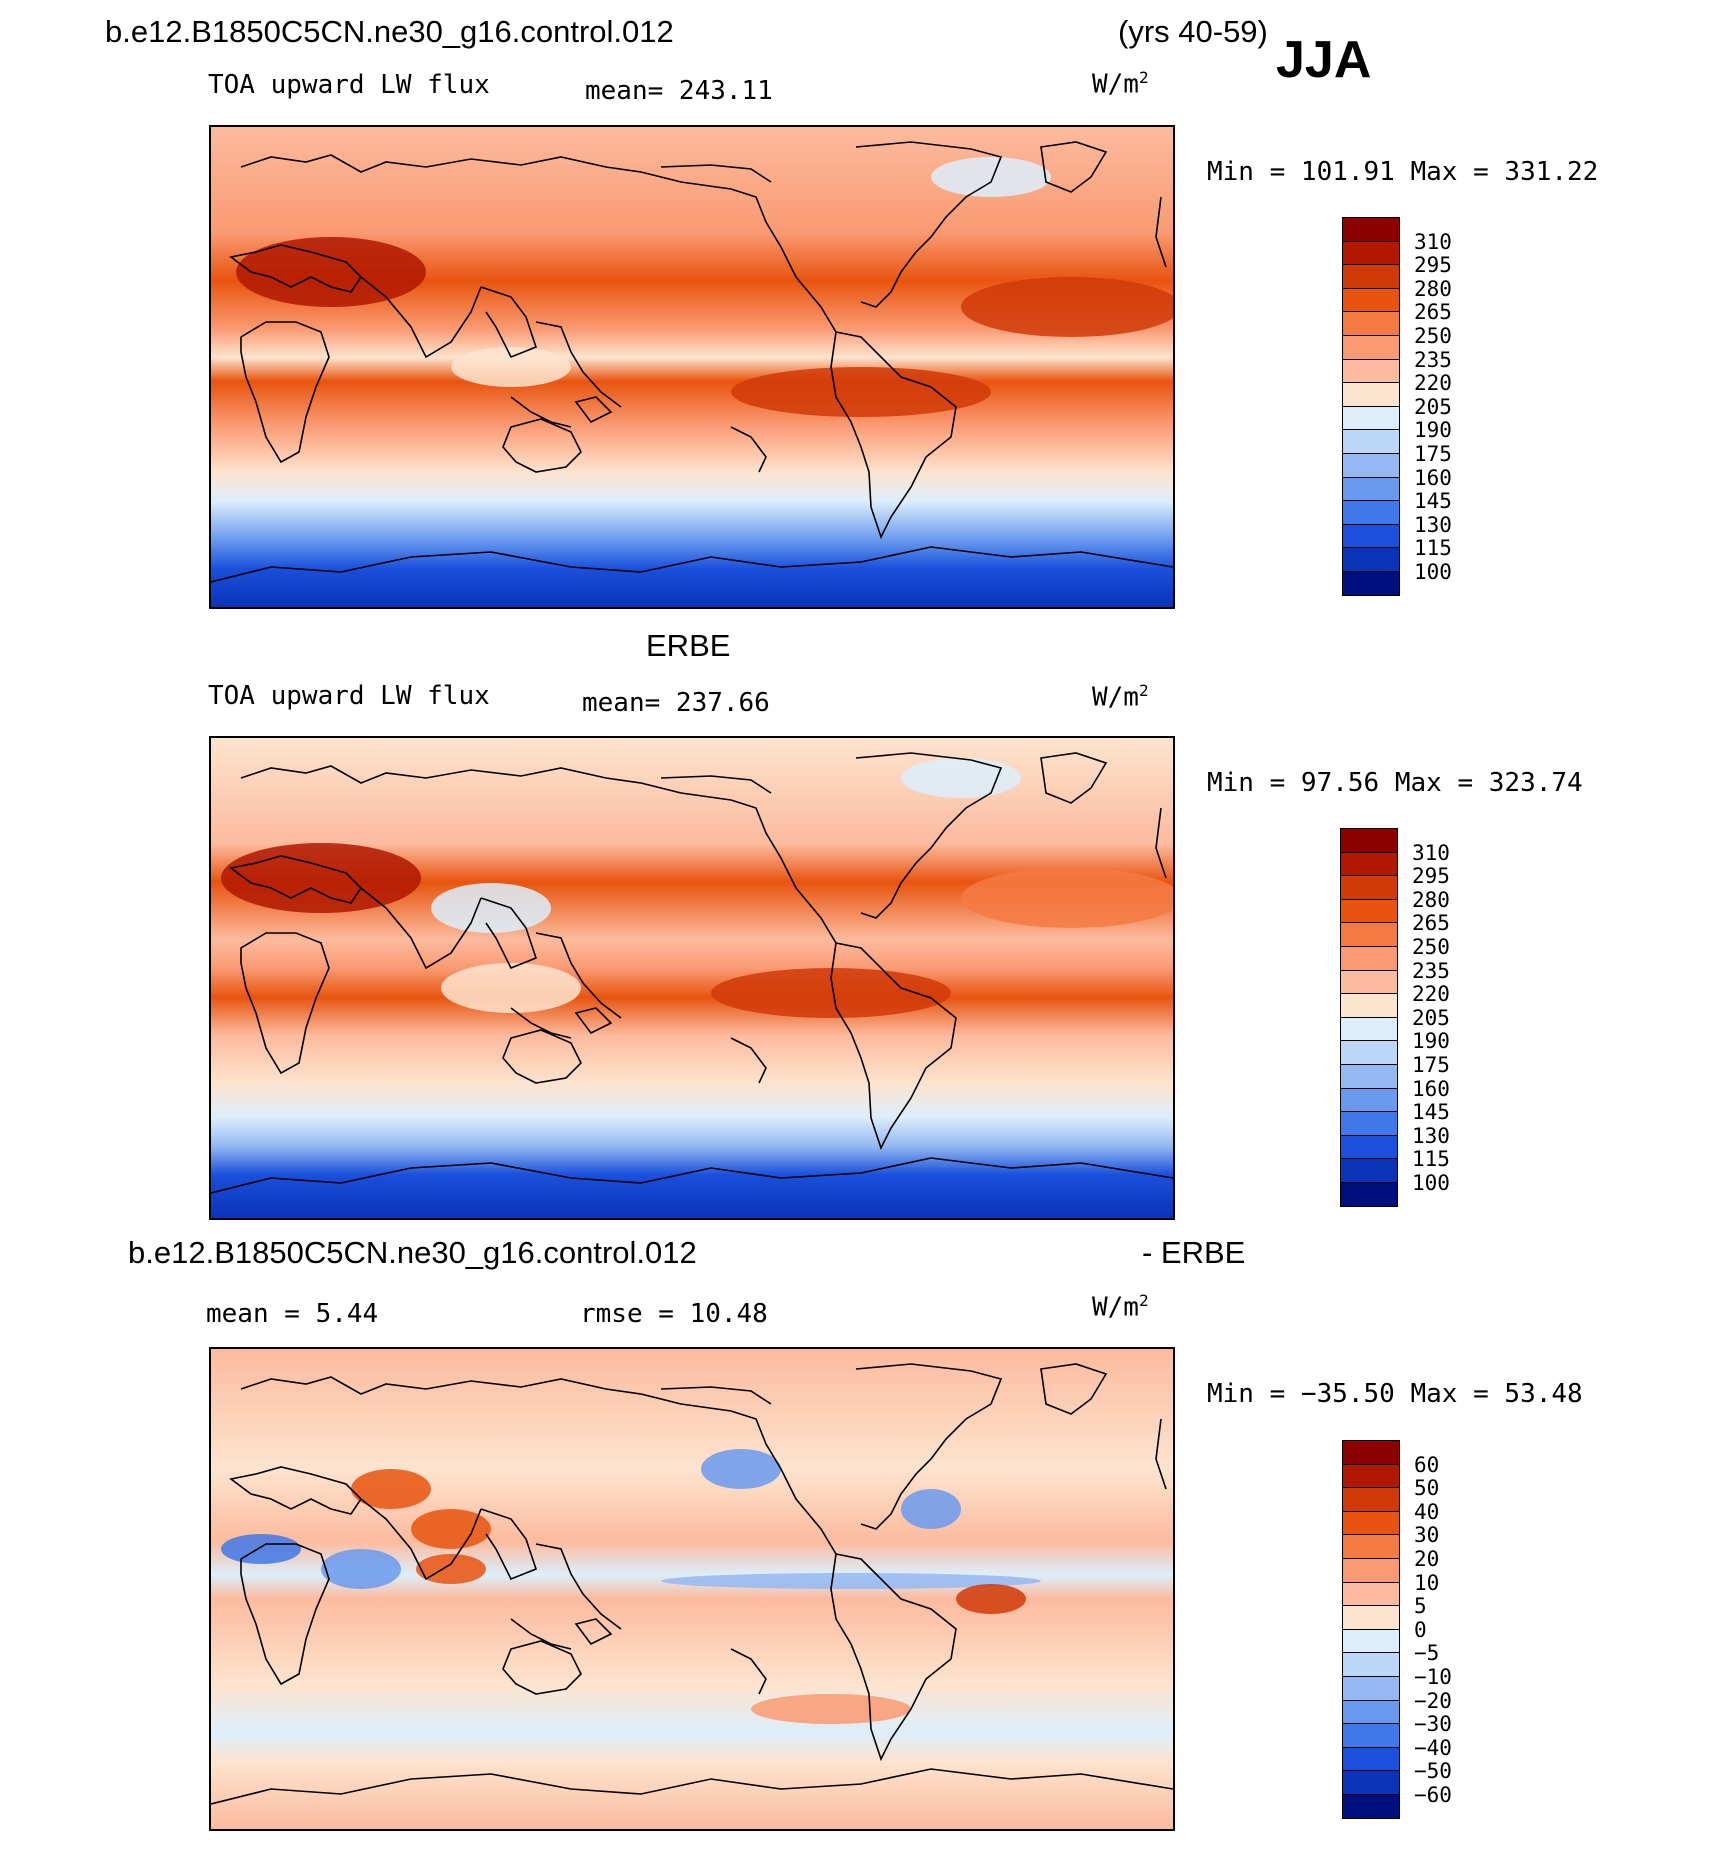  Describe the element at coordinates (1120, 1307) in the screenshot. I see `panel3-units-label: W/m2` at that location.